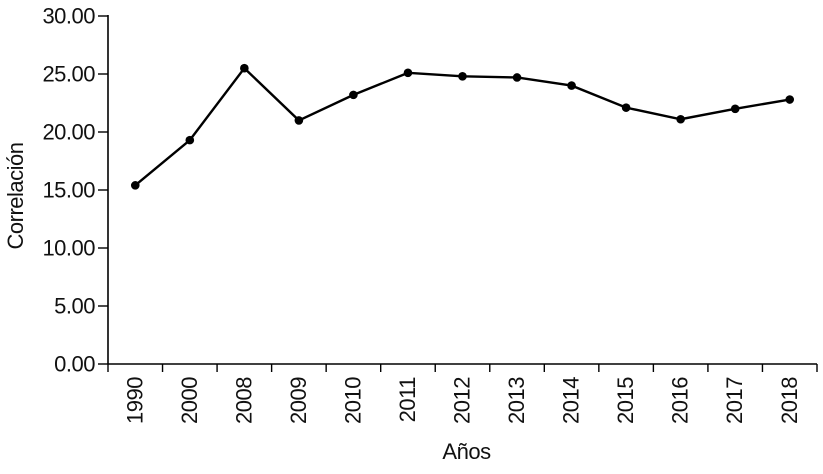 The image size is (823, 474). What do you see at coordinates (68, 190) in the screenshot?
I see `y-axis-tick-label: 15.00` at bounding box center [68, 190].